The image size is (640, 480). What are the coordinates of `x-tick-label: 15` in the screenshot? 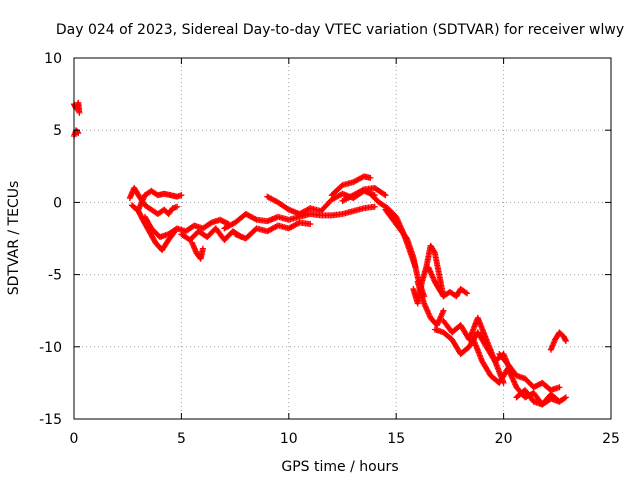 It's located at (396, 439).